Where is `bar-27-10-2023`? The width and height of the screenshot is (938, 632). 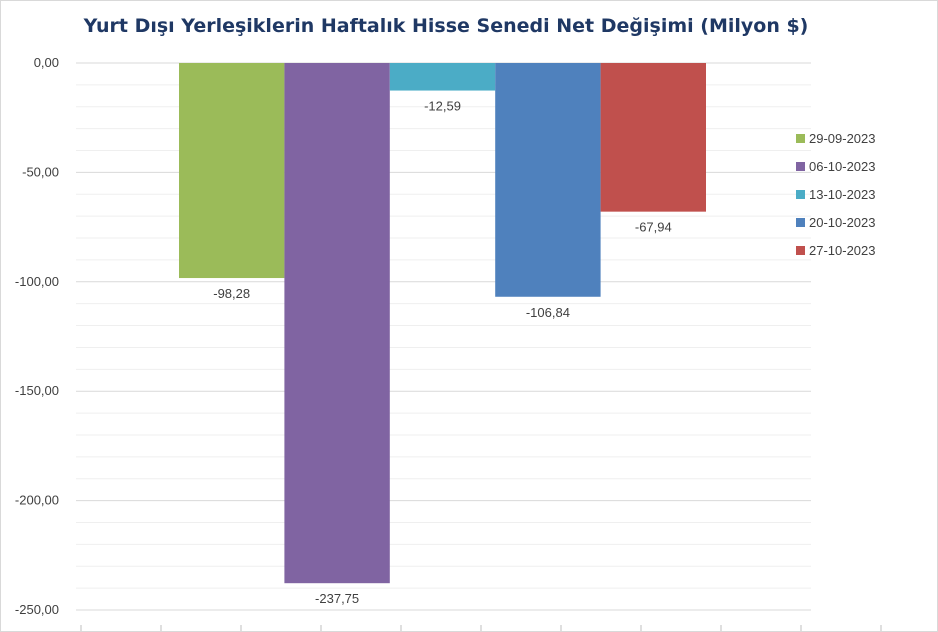
bar-27-10-2023 is located at coordinates (653, 137).